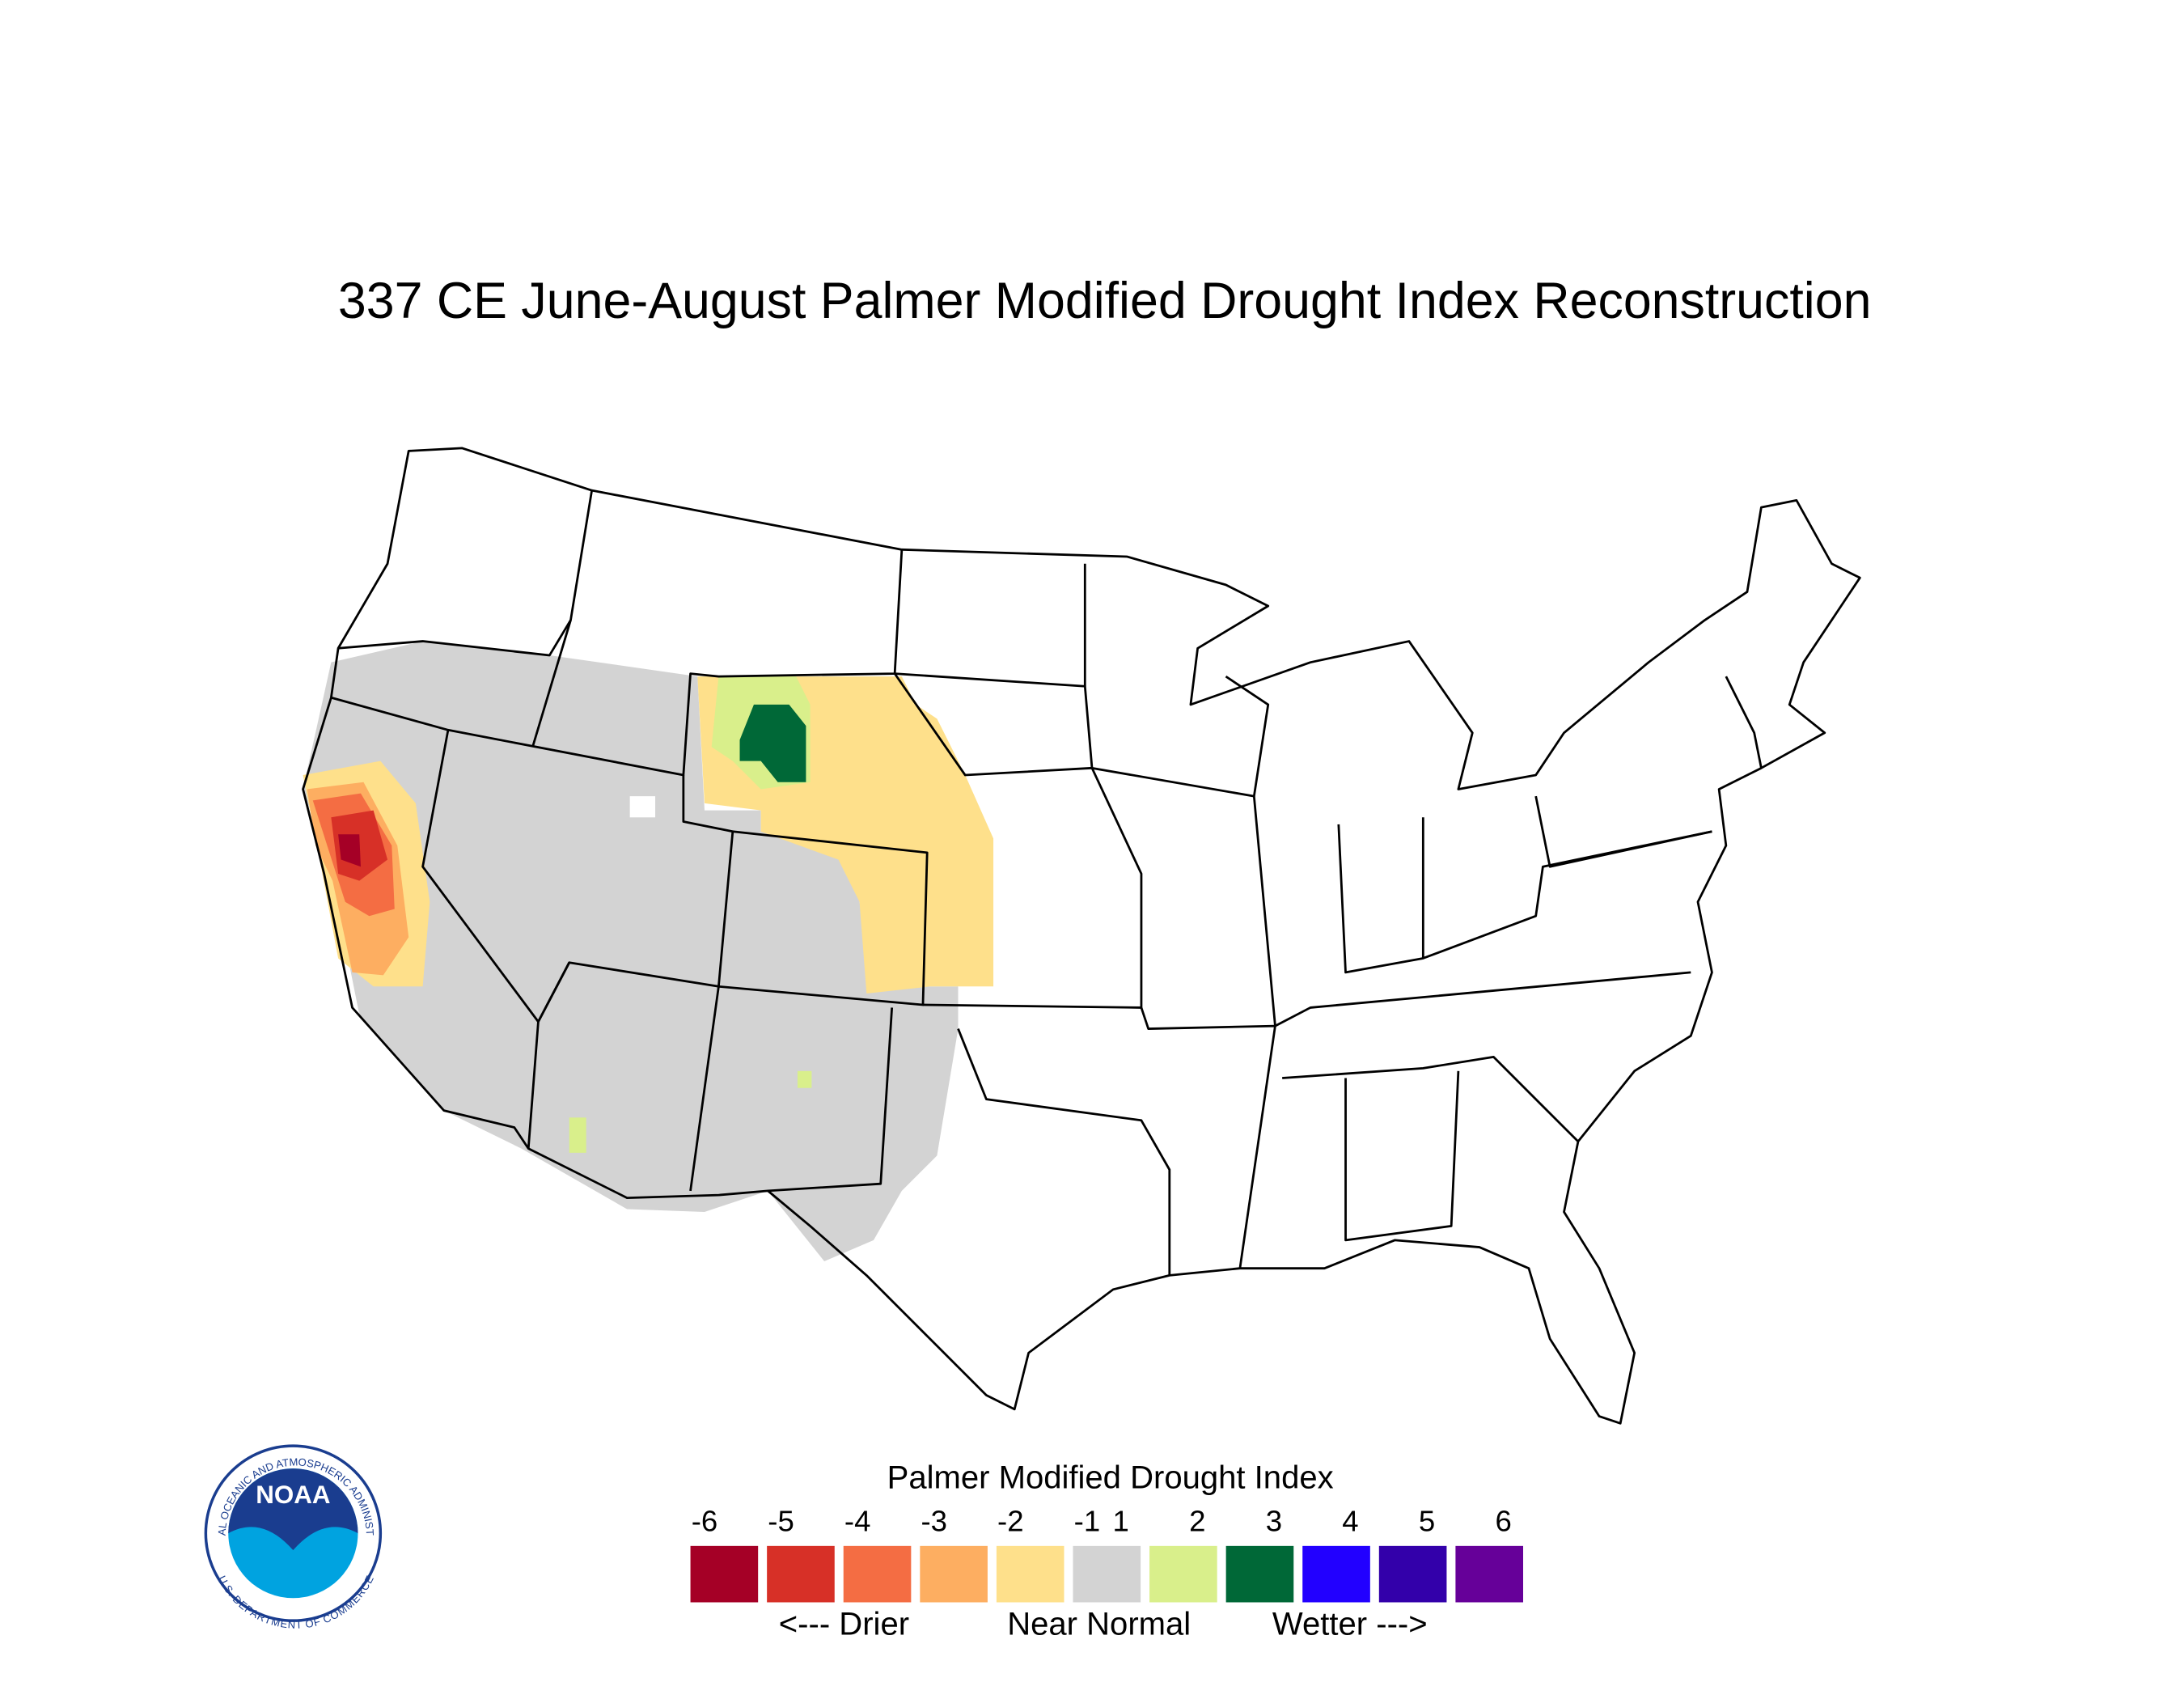  I want to click on legend-tick-label: 6, so click(1503, 1521).